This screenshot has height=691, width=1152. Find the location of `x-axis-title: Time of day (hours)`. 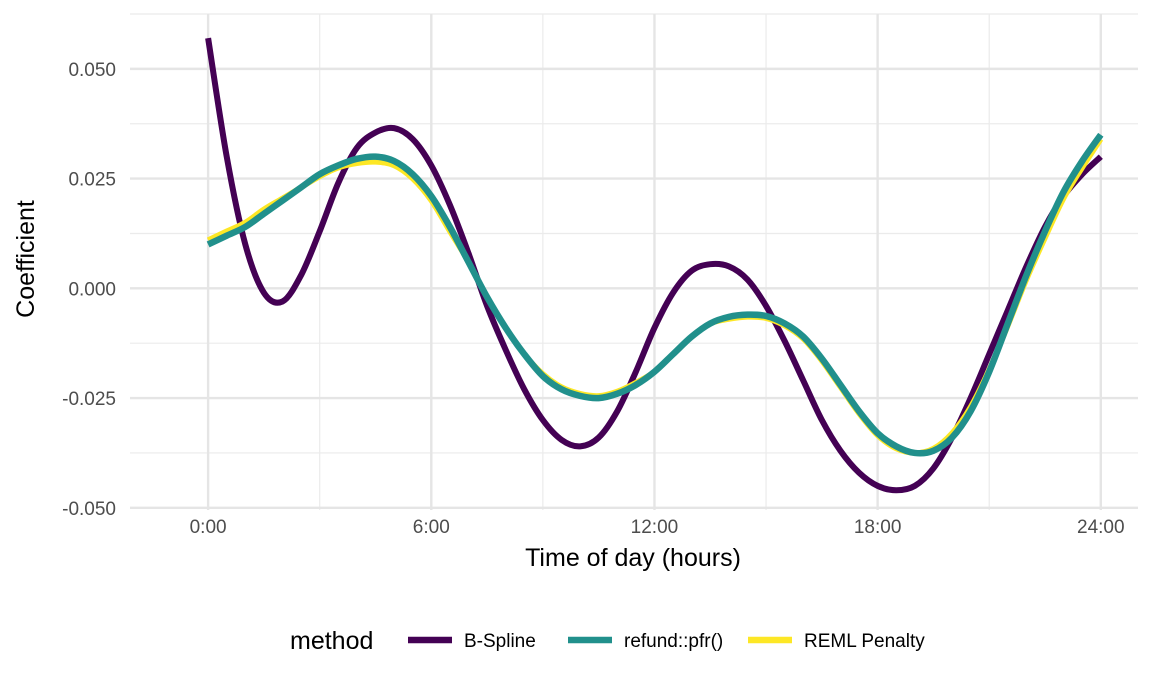

x-axis-title: Time of day (hours) is located at coordinates (633, 558).